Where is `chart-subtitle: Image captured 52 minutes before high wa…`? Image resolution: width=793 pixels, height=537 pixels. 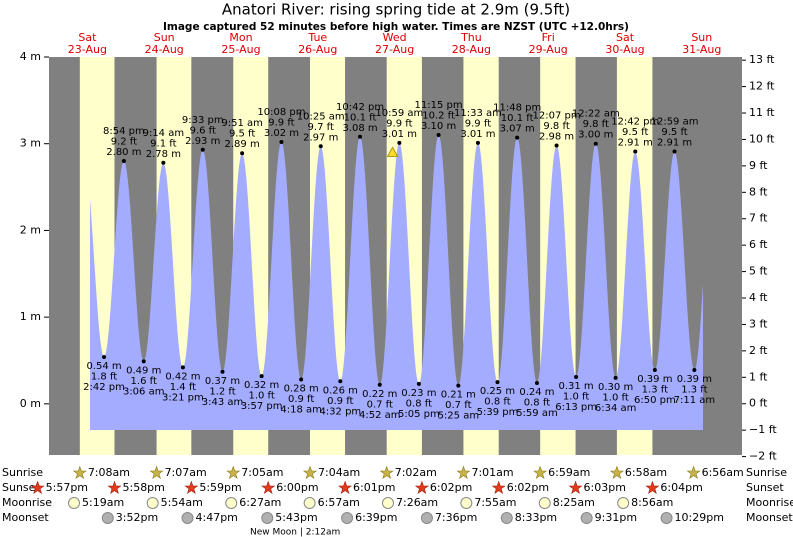
chart-subtitle: Image captured 52 minutes before high wa… is located at coordinates (396, 27).